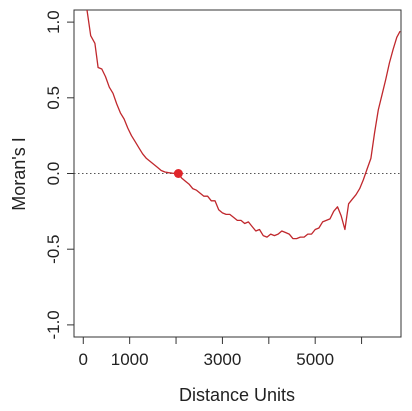 The image size is (412, 411). Describe the element at coordinates (130, 359) in the screenshot. I see `x-tick-label: 1000` at that location.